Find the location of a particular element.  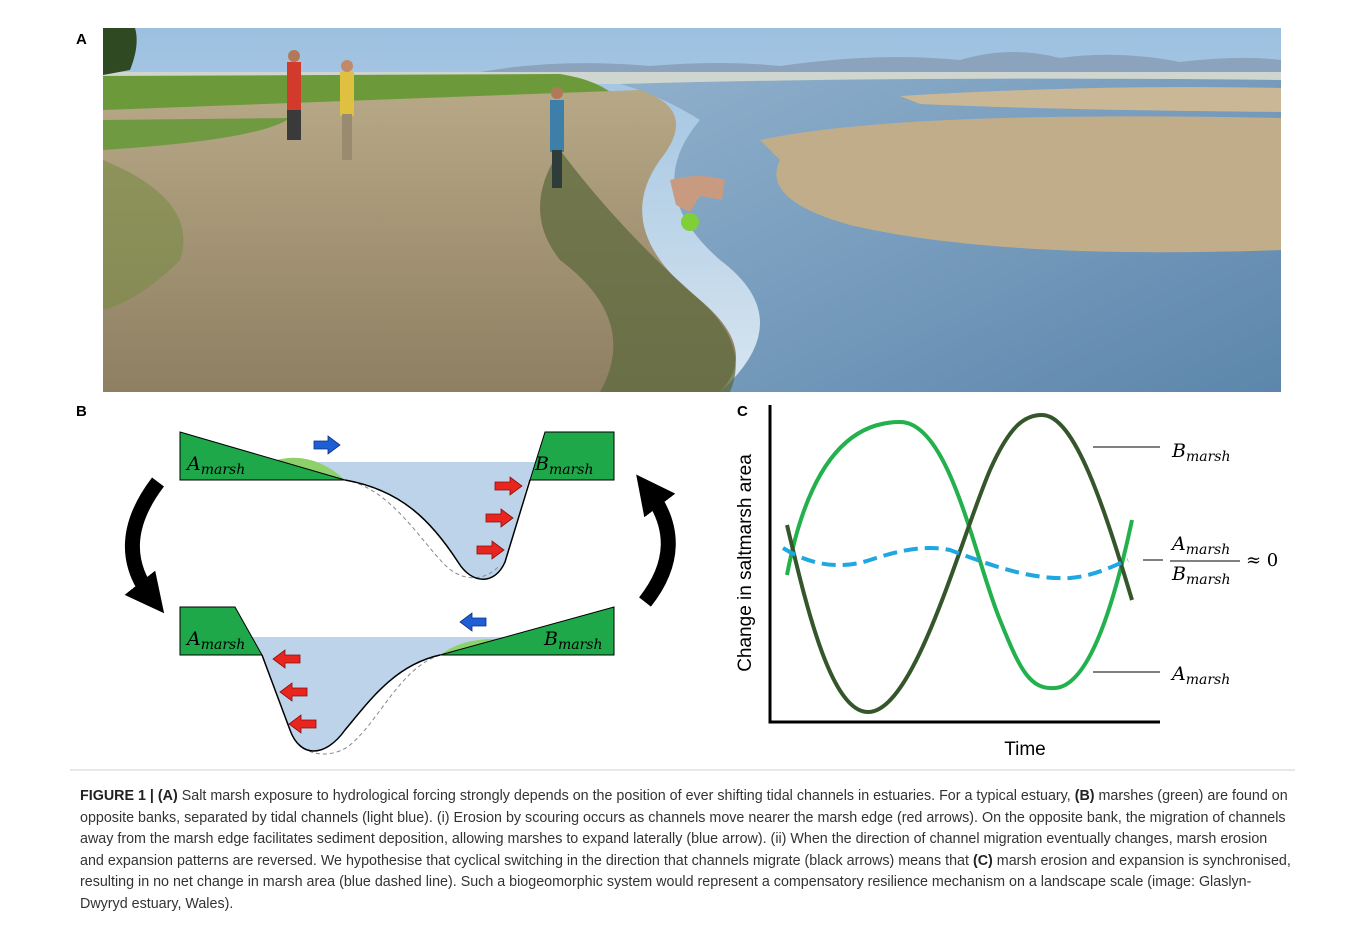

caption-bold: (B) is located at coordinates (1084, 796).